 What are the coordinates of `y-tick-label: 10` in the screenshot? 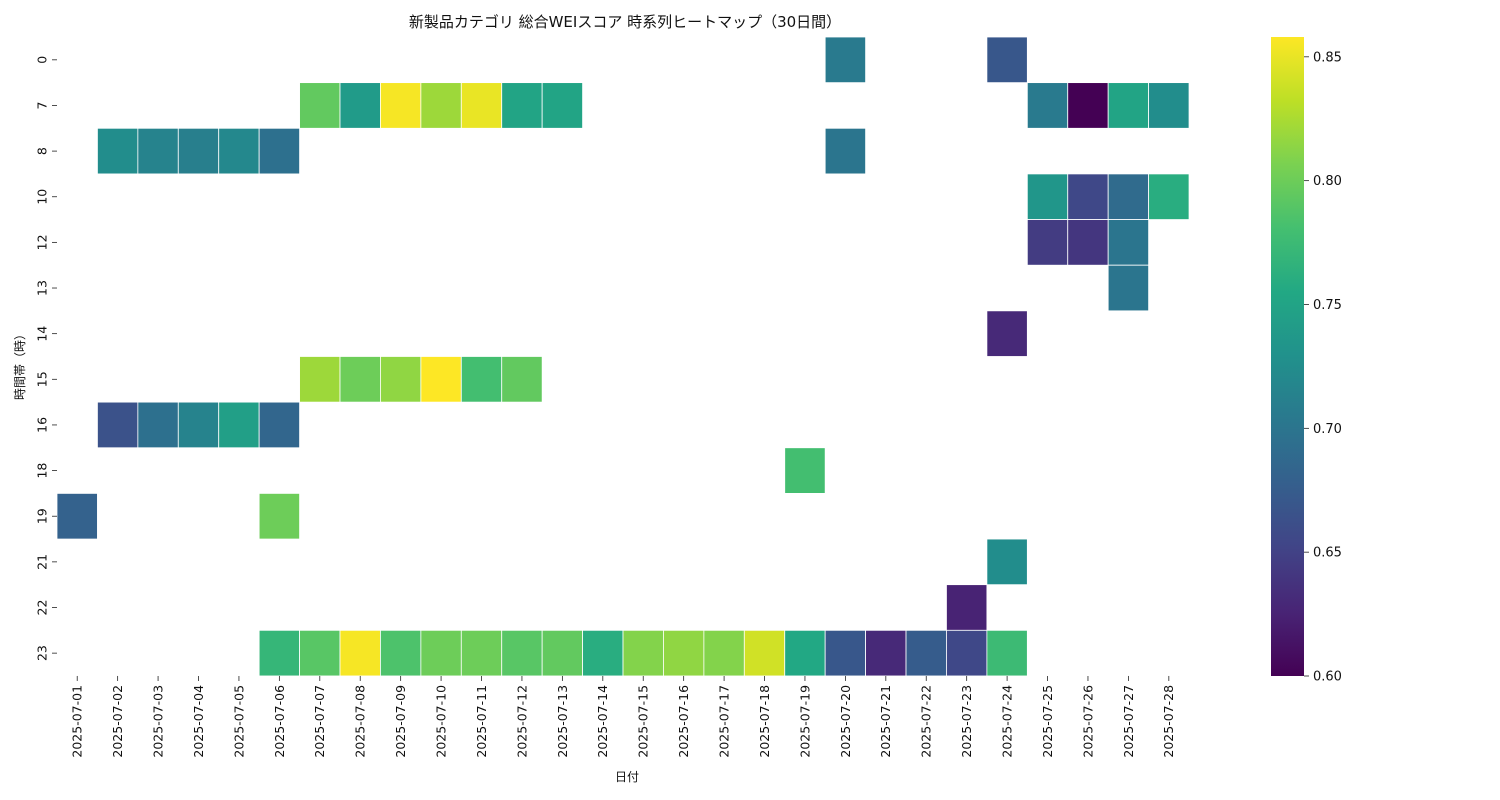 It's located at (41, 197).